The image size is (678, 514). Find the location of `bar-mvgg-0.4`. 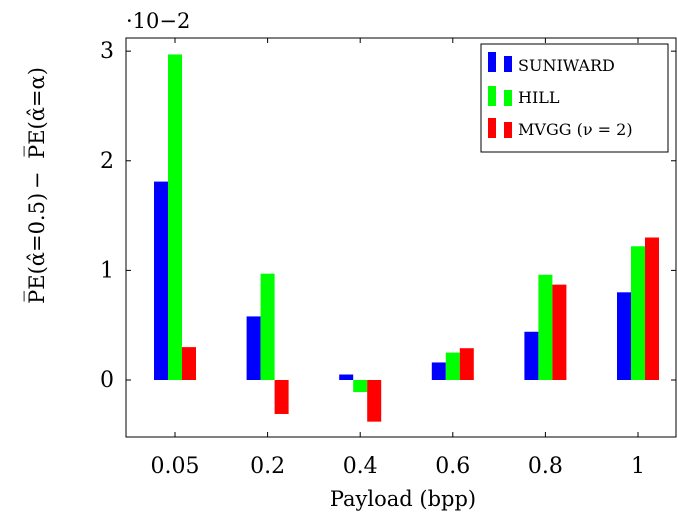

bar-mvgg-0.4 is located at coordinates (374, 401).